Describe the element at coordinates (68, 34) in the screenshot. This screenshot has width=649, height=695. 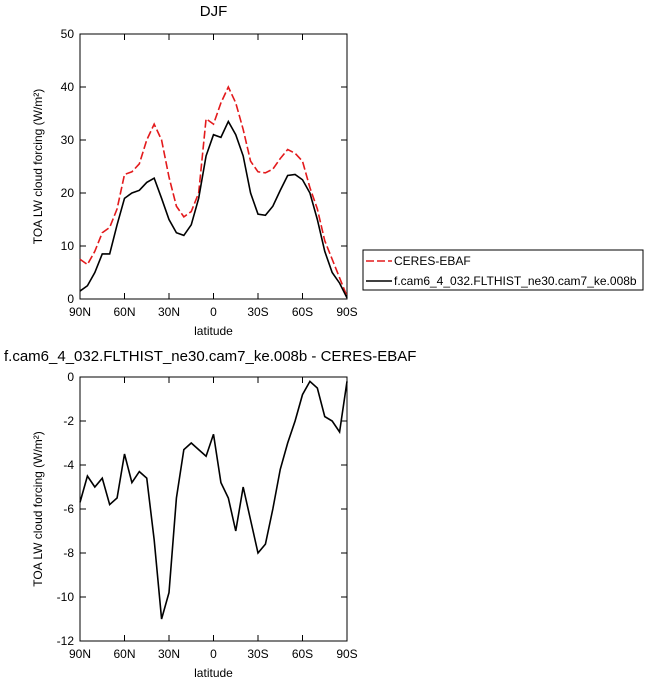
I see `y-tick-label: 50` at that location.